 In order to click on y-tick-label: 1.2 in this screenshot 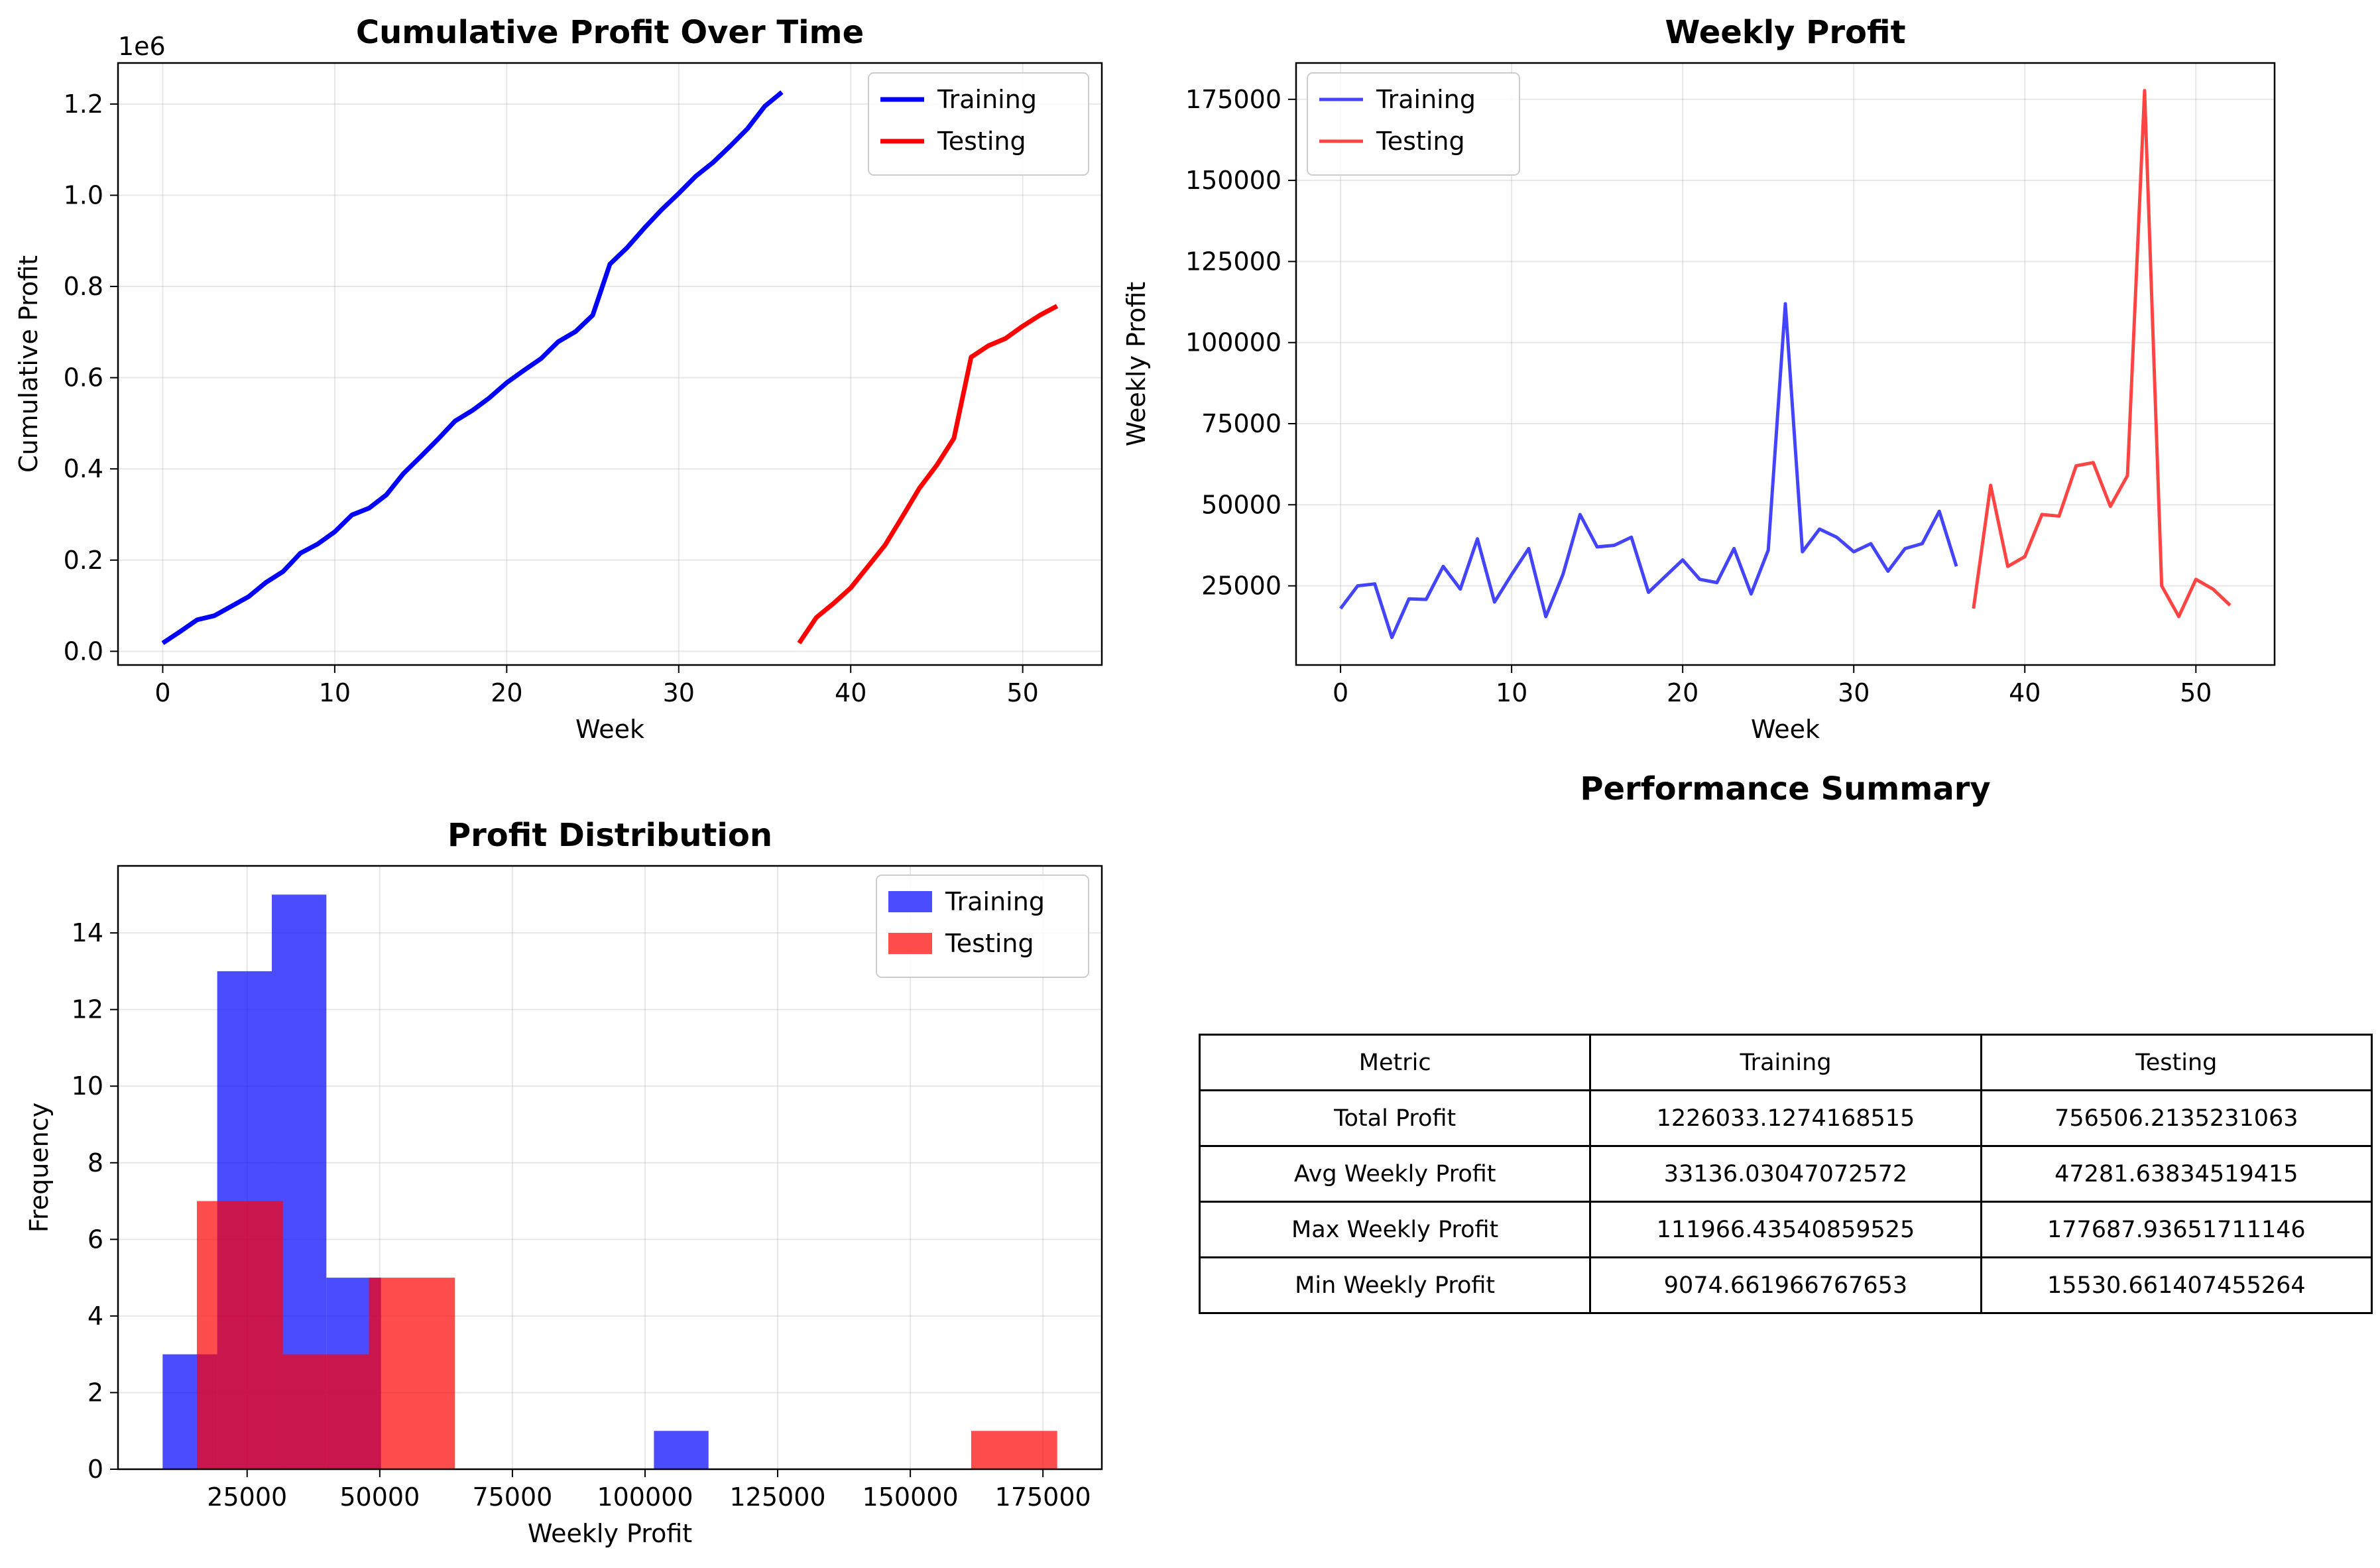, I will do `click(83, 104)`.